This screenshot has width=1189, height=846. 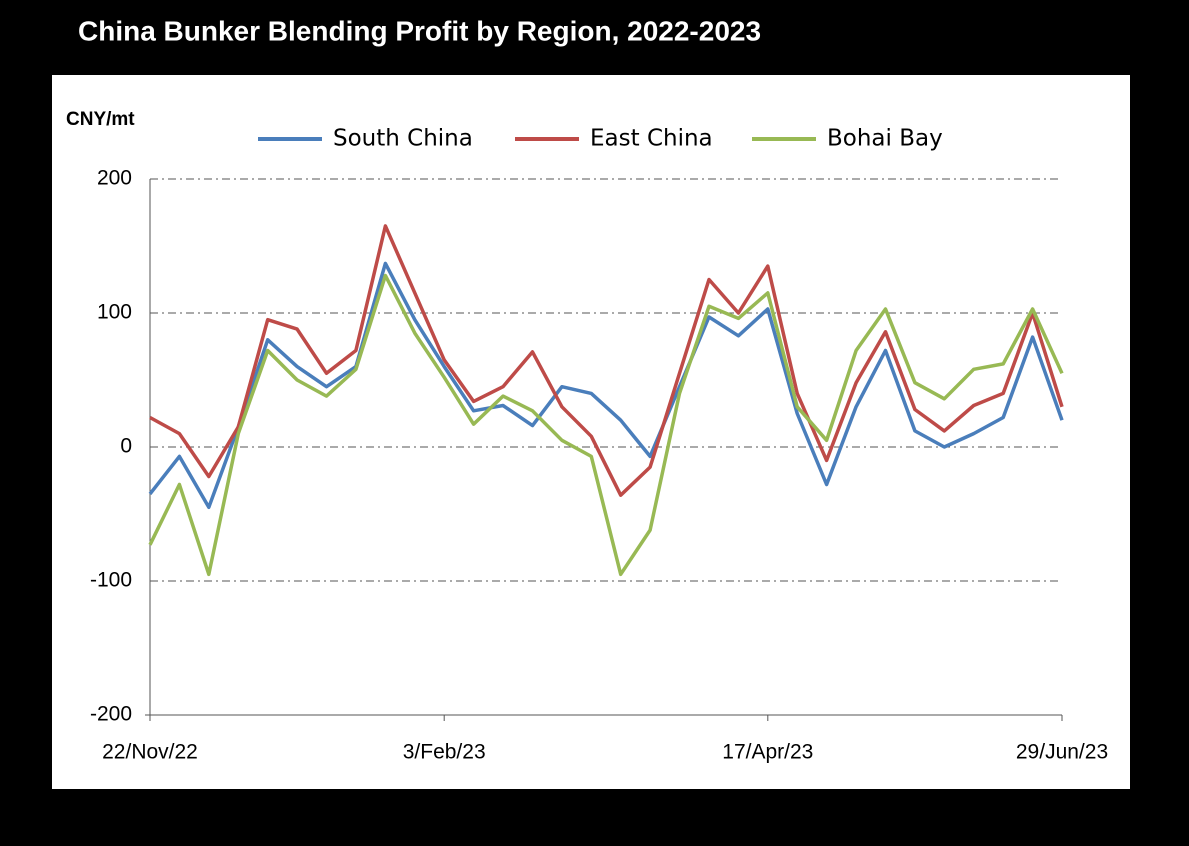 I want to click on y-tick-label: 200, so click(x=114, y=178).